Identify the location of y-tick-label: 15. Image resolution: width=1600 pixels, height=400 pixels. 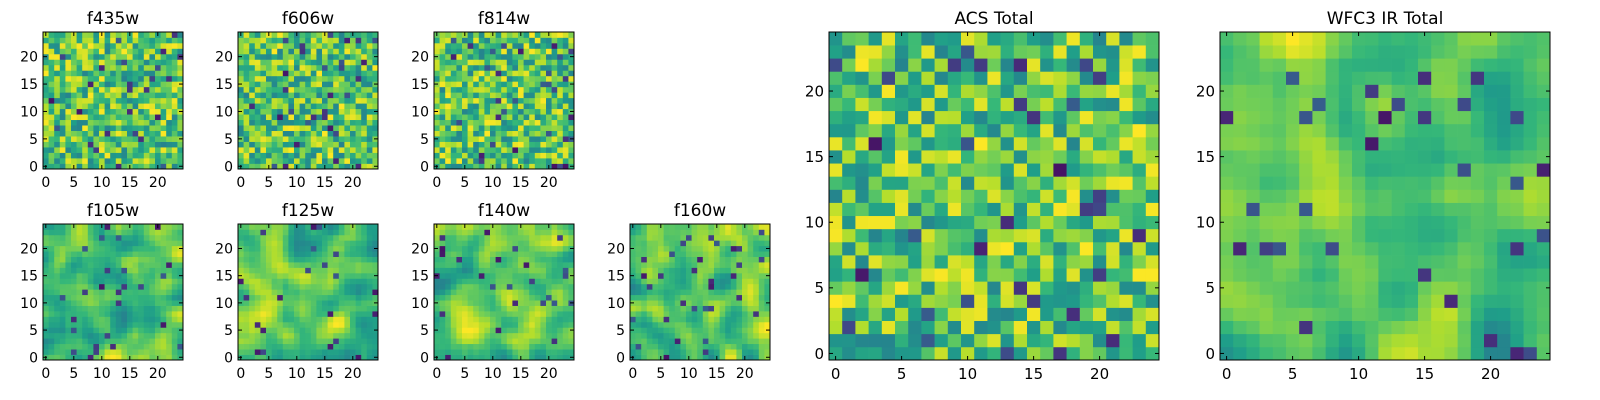
(29, 277).